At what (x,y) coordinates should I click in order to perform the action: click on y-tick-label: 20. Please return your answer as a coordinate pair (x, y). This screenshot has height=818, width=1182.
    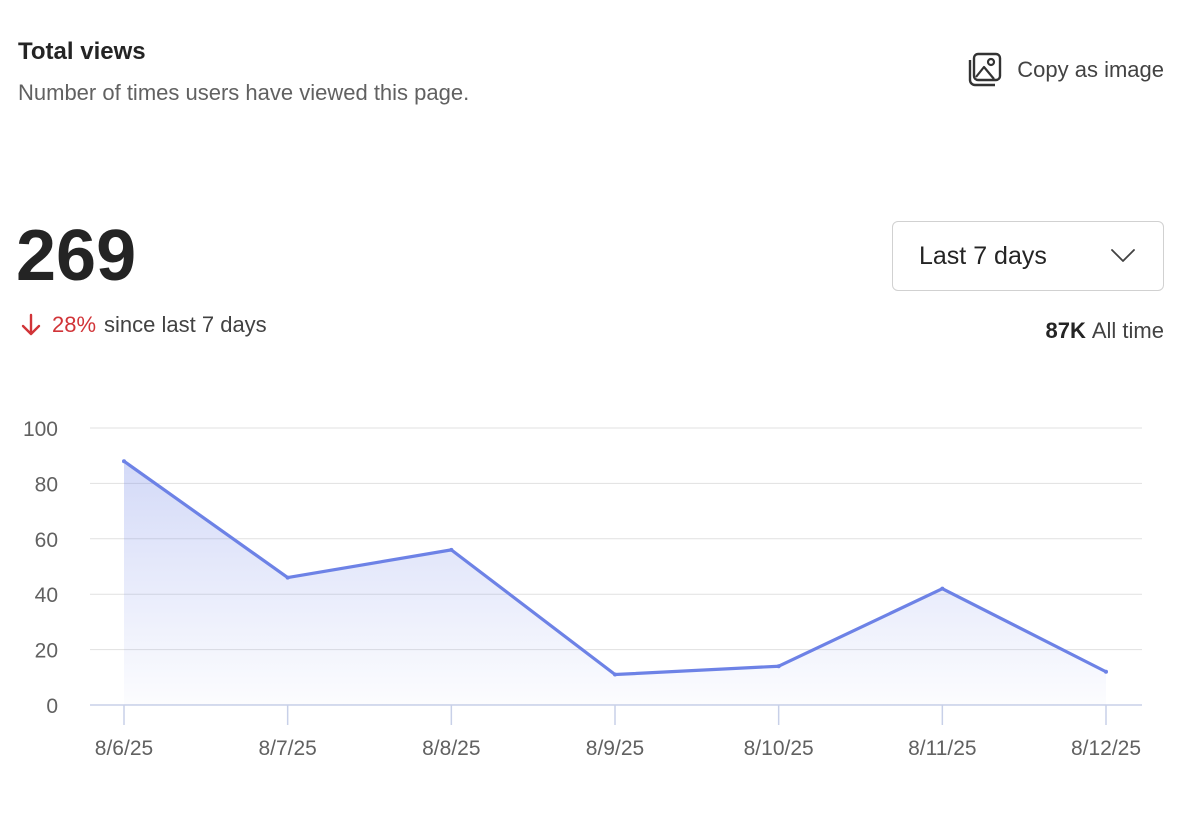
    Looking at the image, I should click on (46, 651).